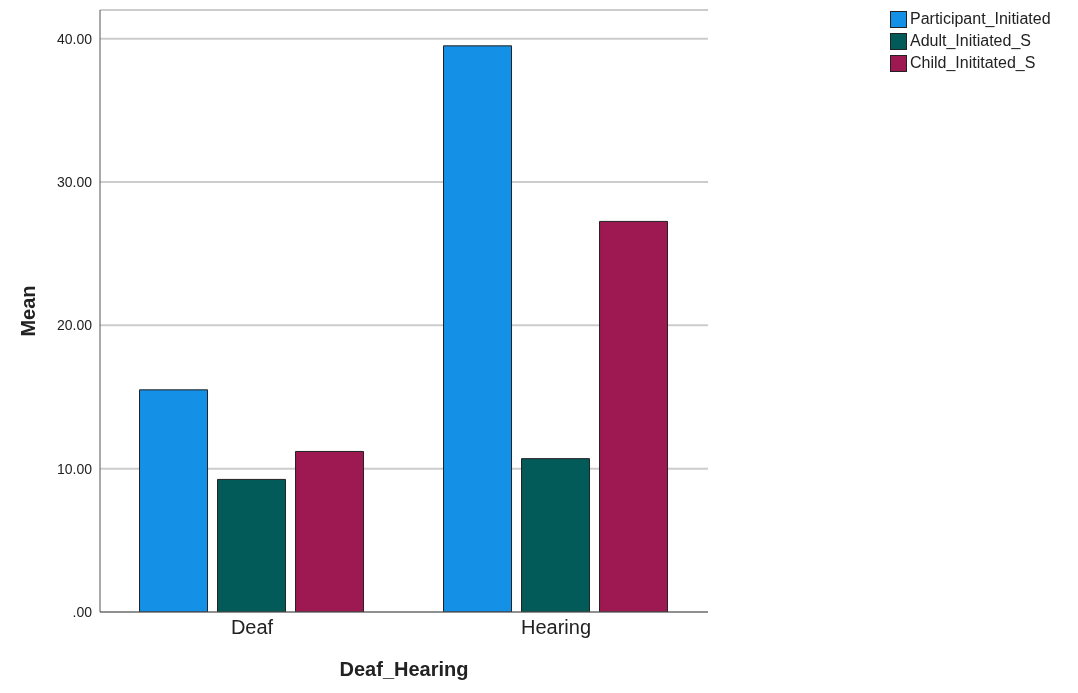  I want to click on legend-label: Participant_Initiated, so click(980, 19).